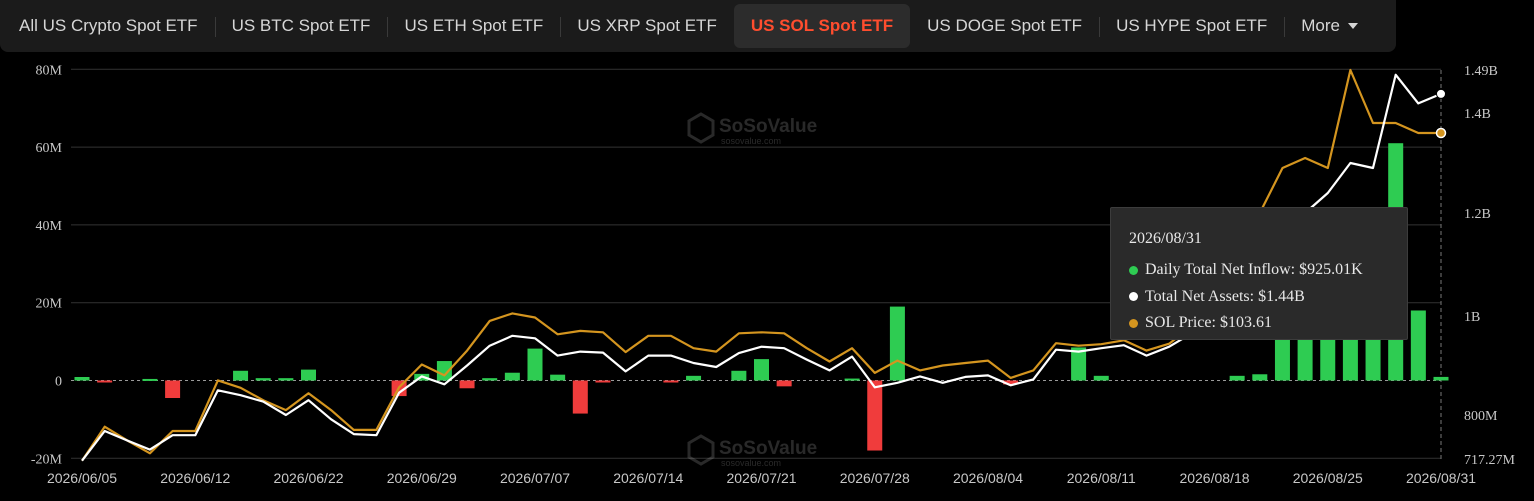 The height and width of the screenshot is (501, 1534). What do you see at coordinates (1472, 317) in the screenshot?
I see `right-axis-tick: 1B` at bounding box center [1472, 317].